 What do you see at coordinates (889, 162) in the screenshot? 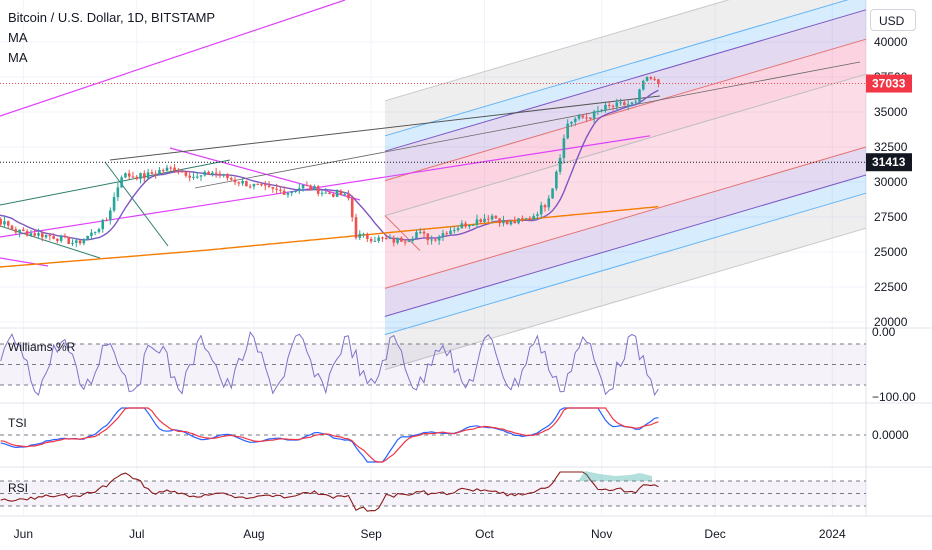
I see `marked-level-tag: 31413` at bounding box center [889, 162].